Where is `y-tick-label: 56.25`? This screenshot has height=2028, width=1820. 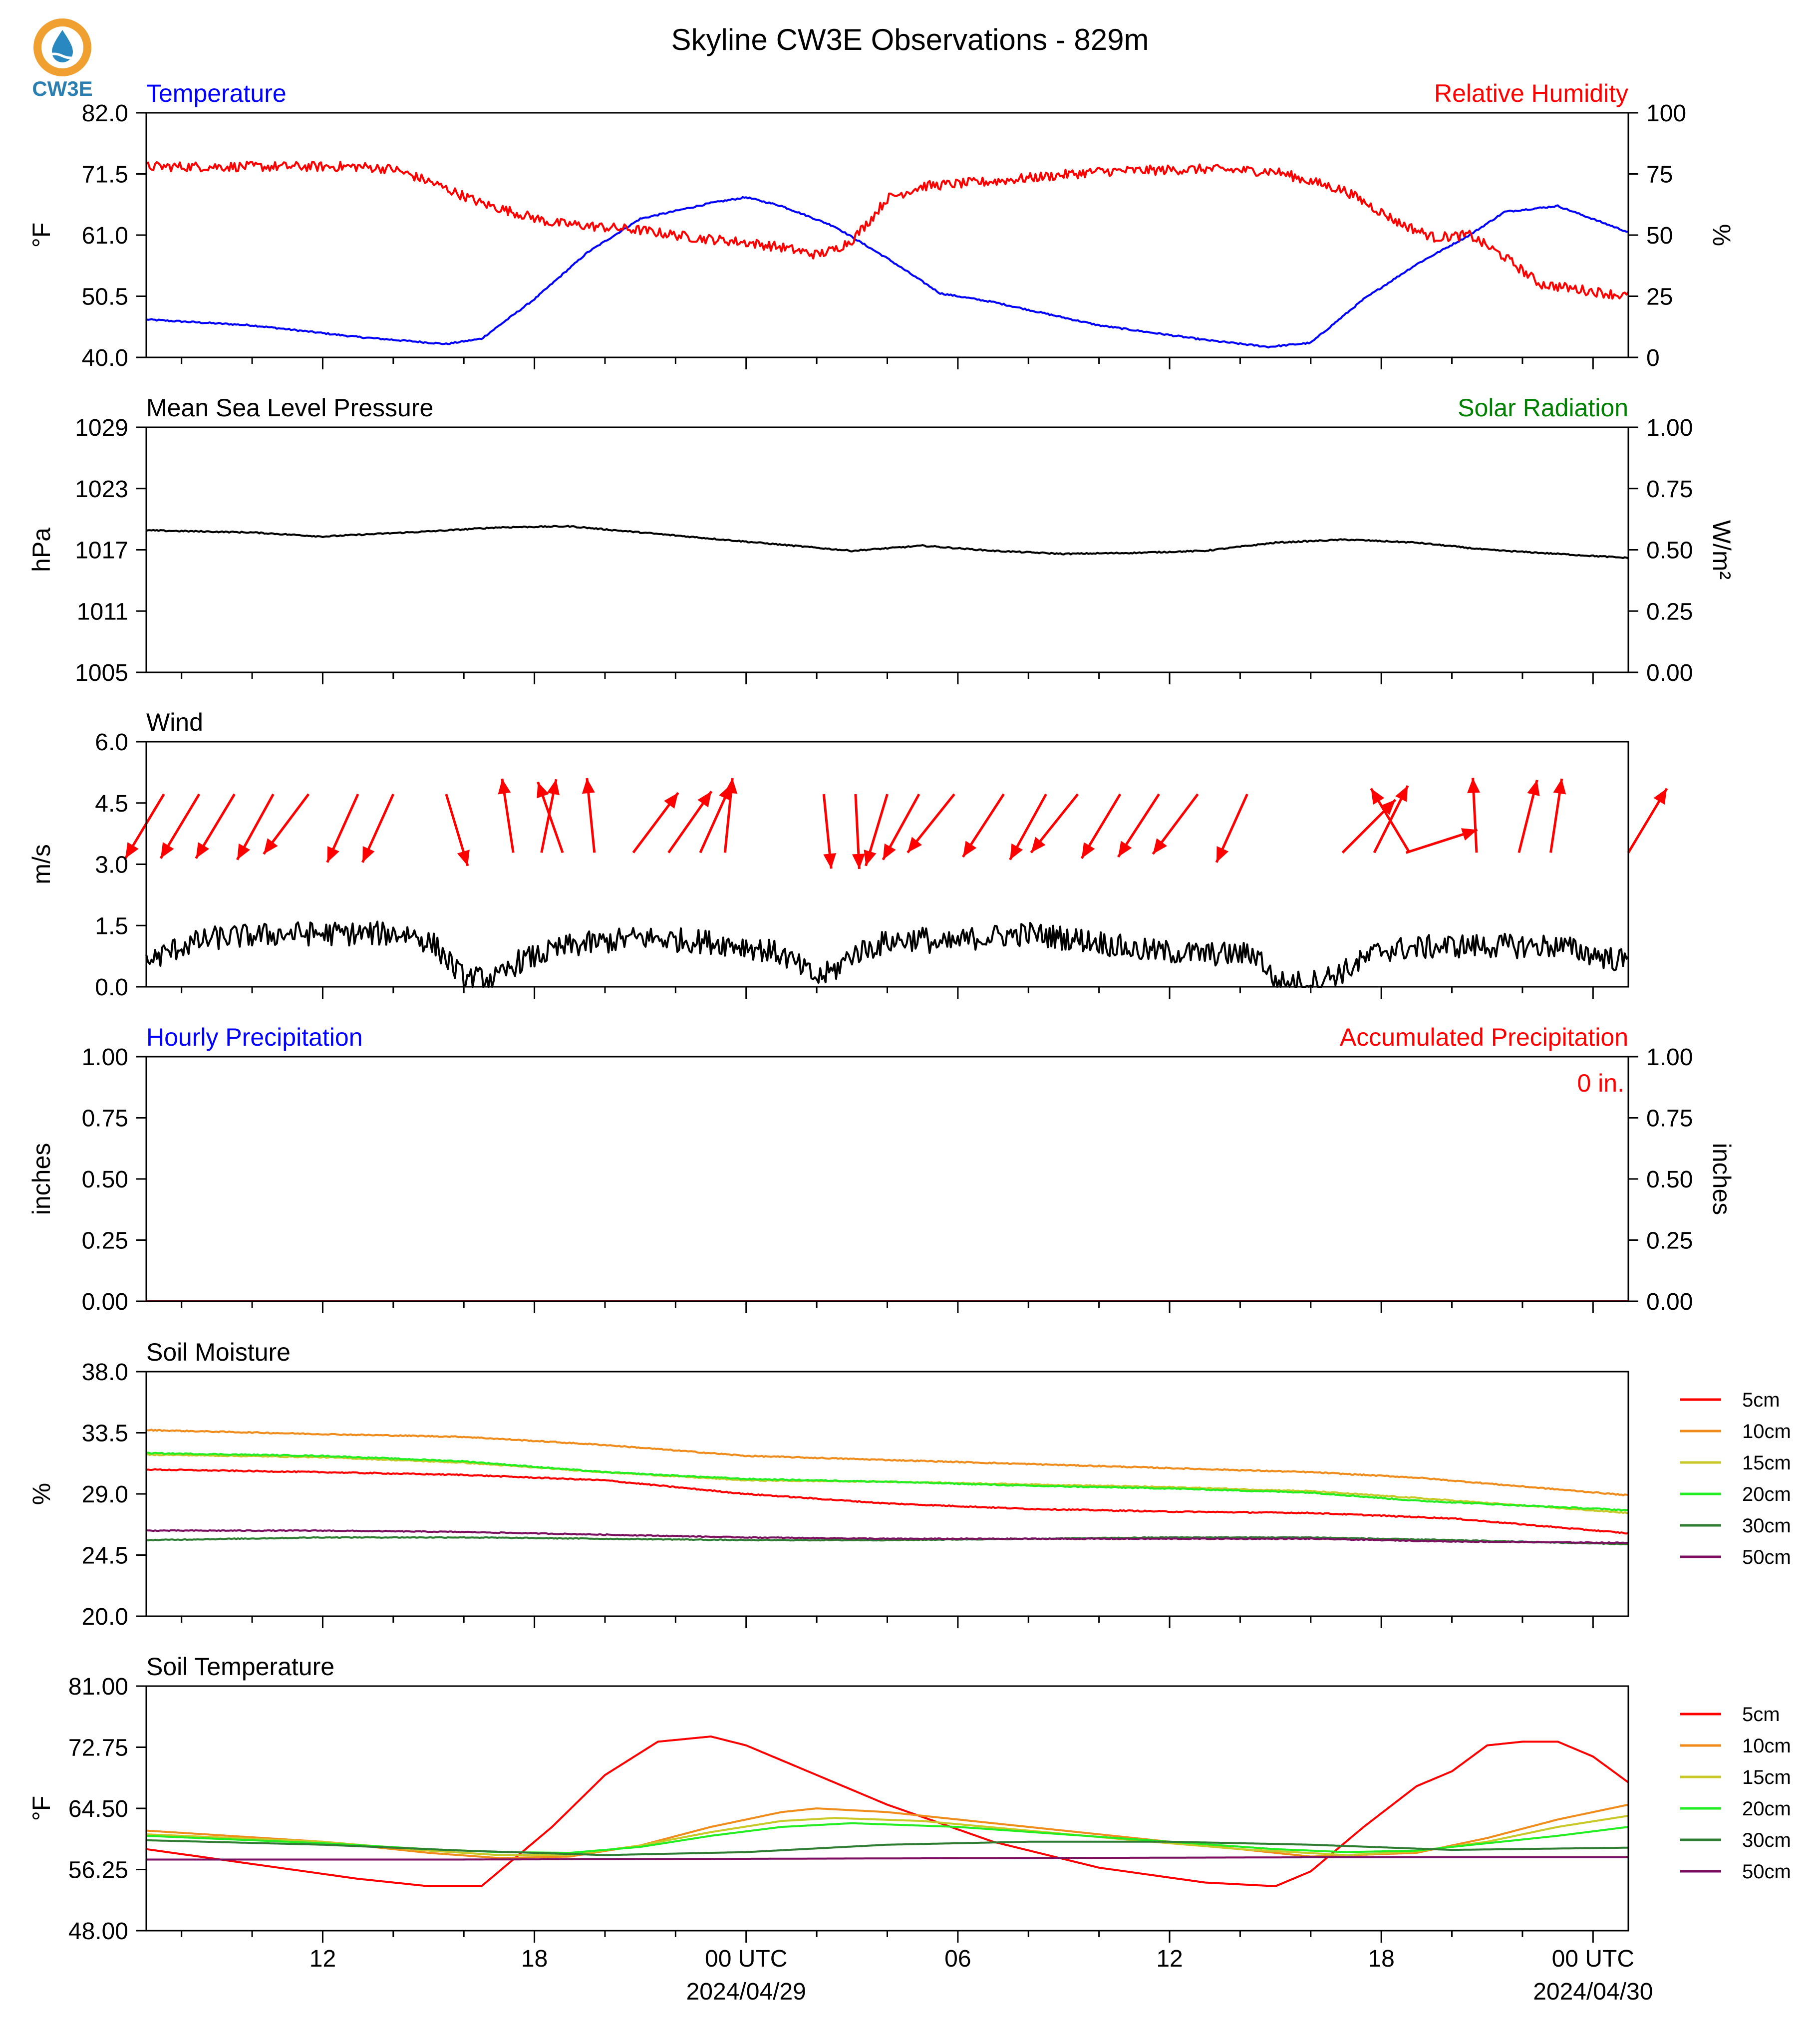
y-tick-label: 56.25 is located at coordinates (98, 1870).